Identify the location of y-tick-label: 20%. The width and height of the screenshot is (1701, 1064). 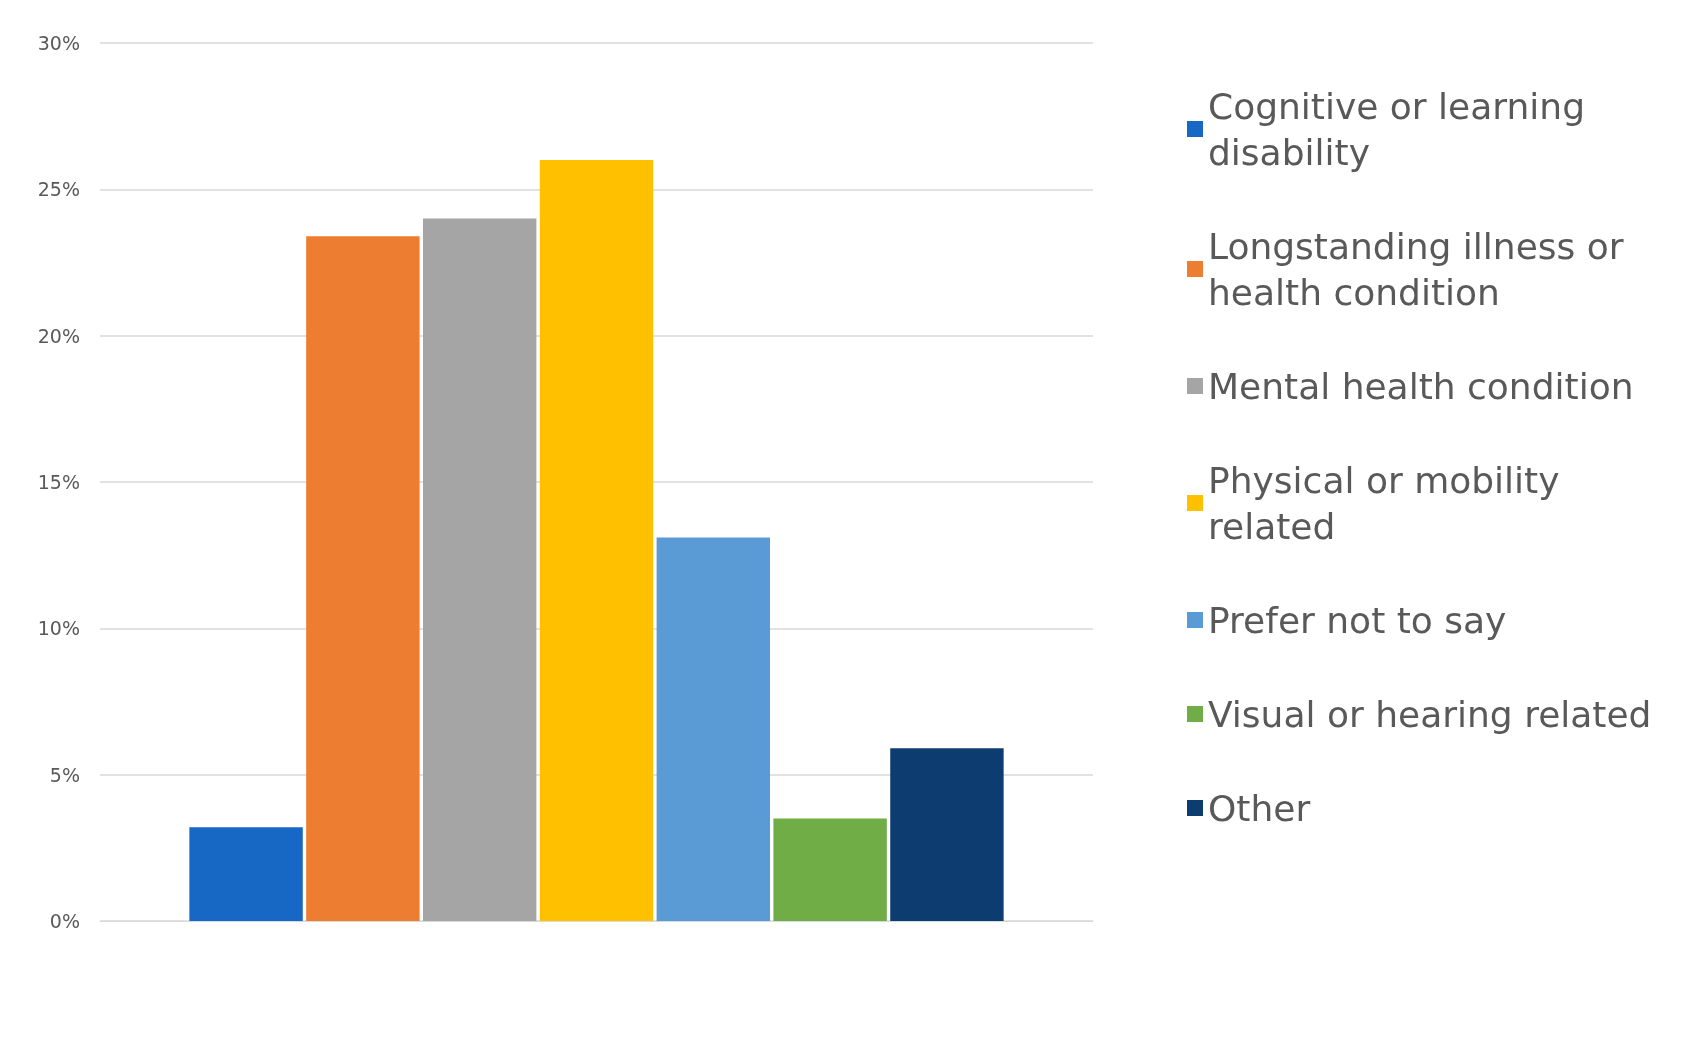
(58, 335).